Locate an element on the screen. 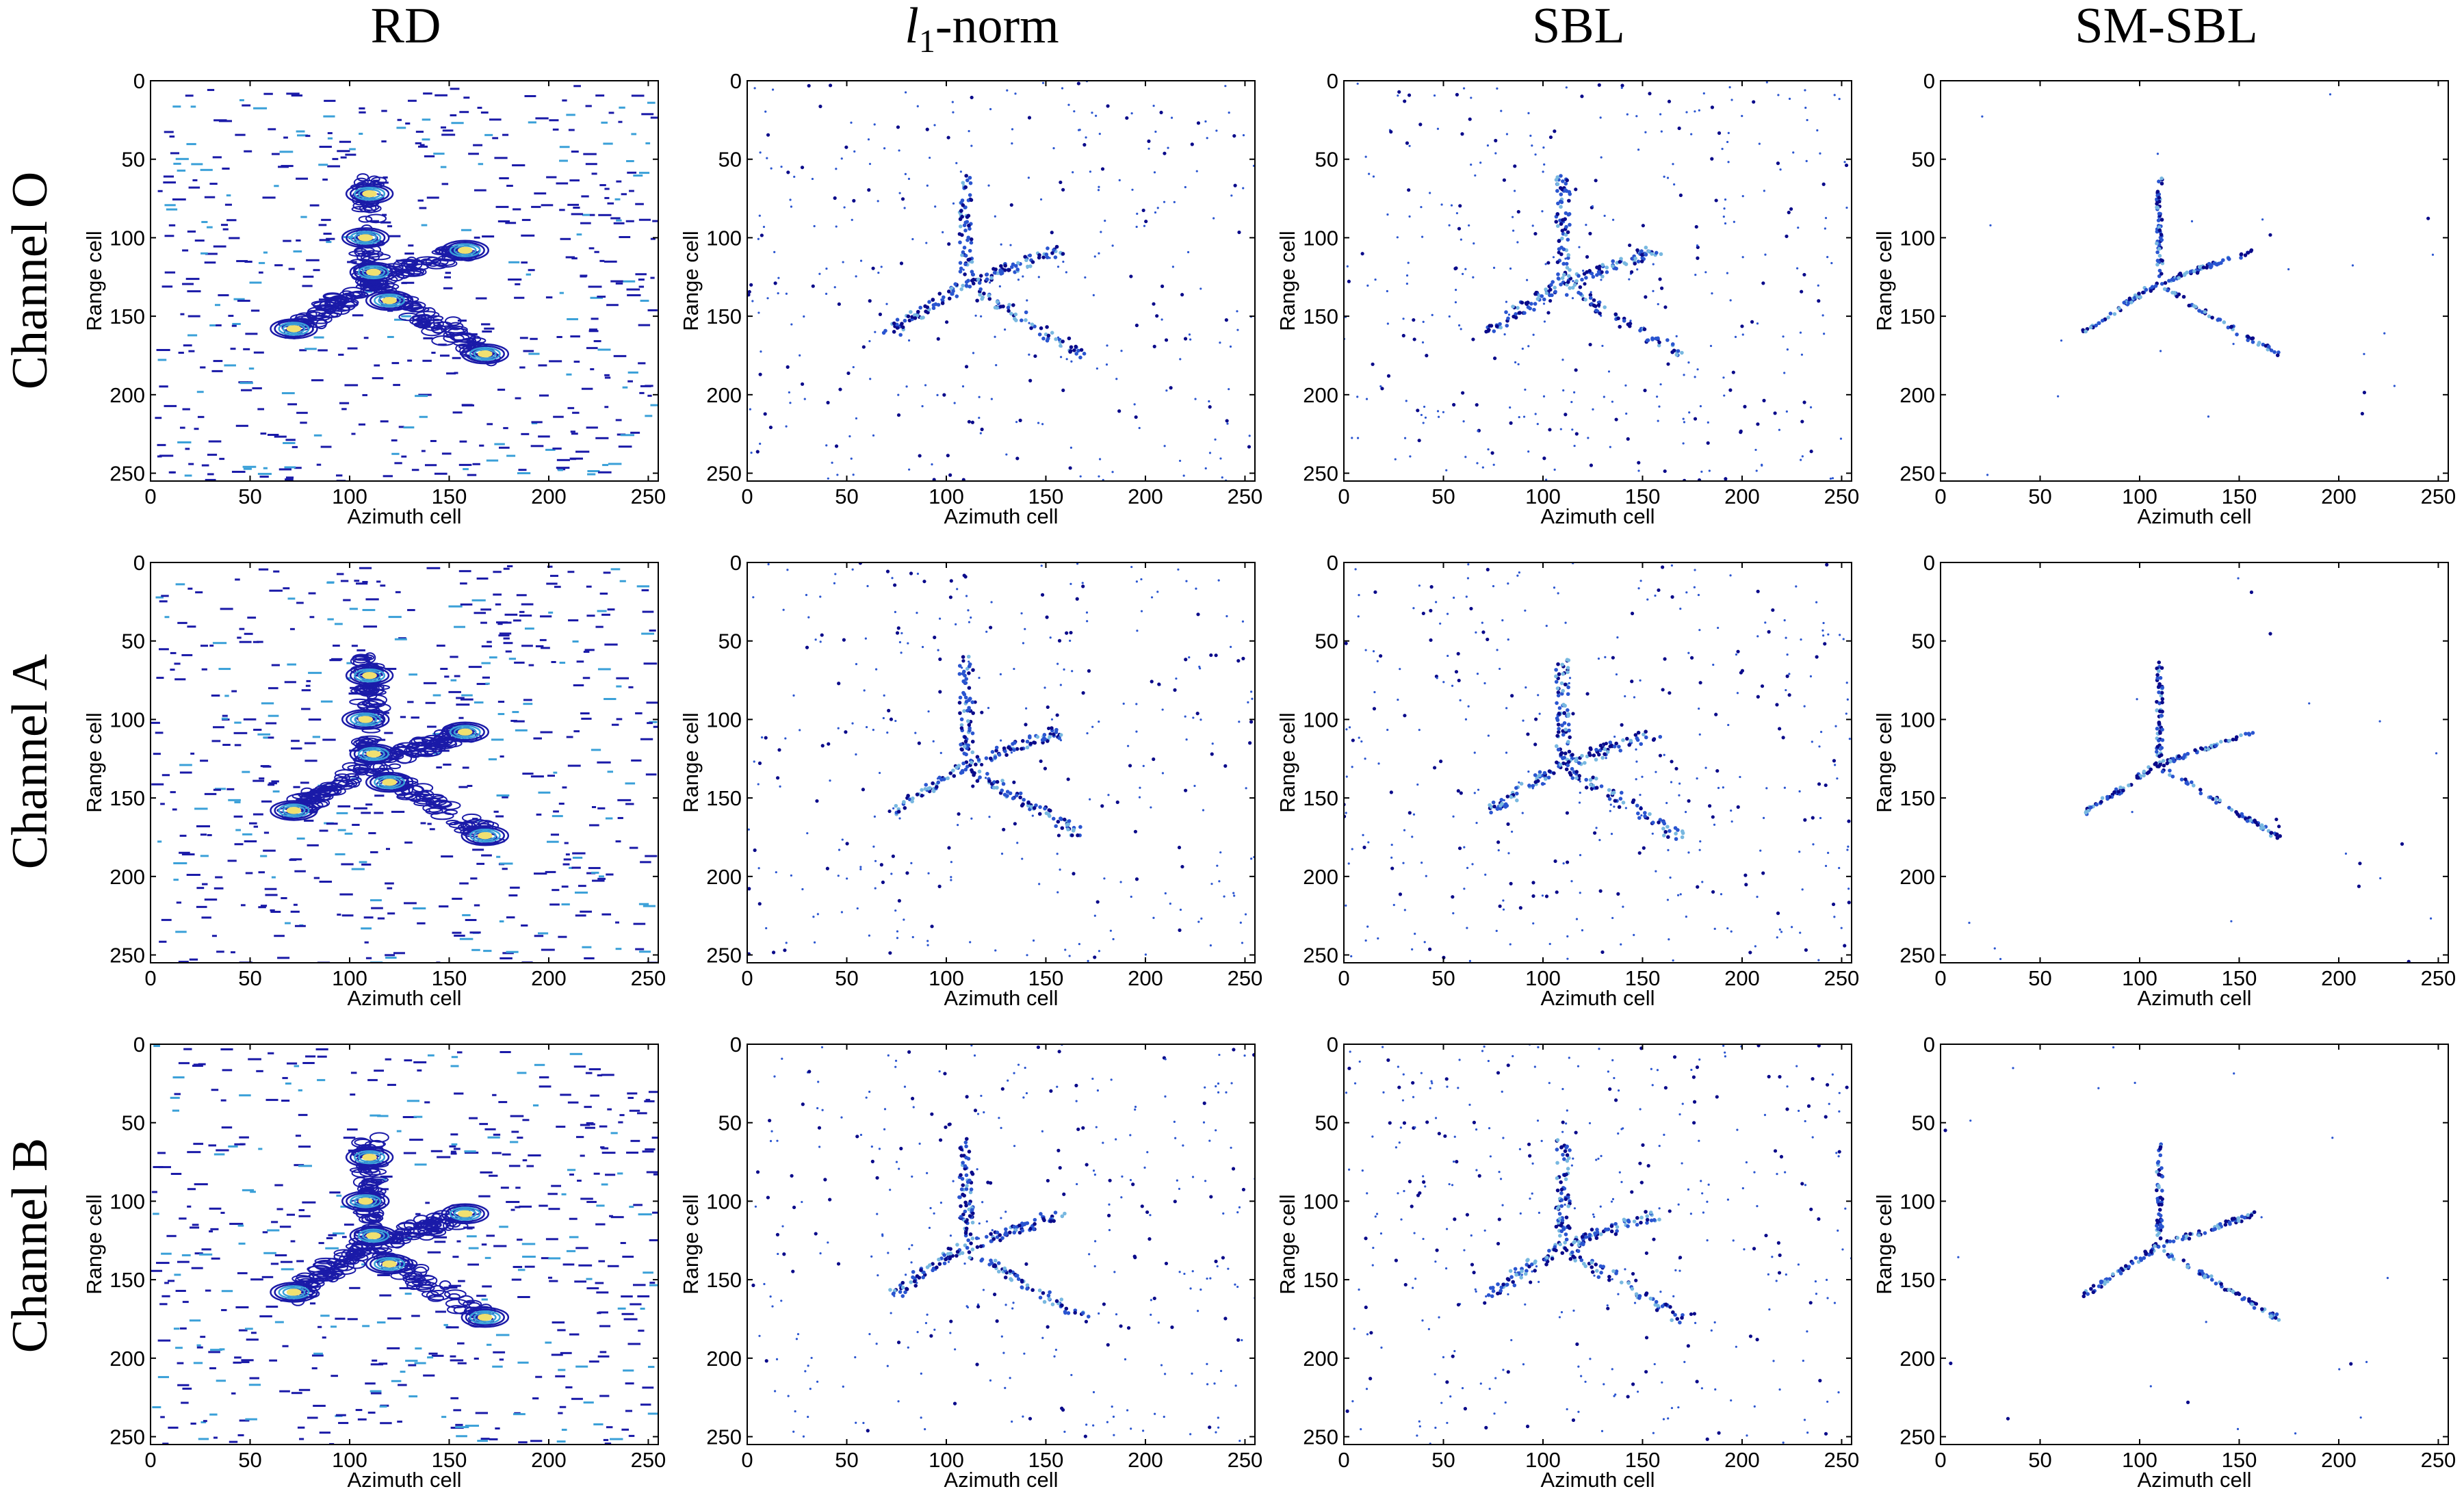 This screenshot has width=2464, height=1502. contour-mark is located at coordinates (418, 741).